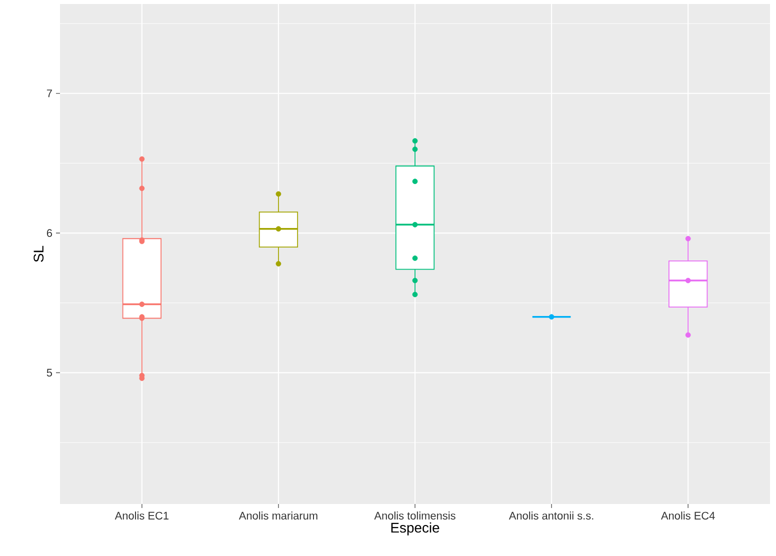  Describe the element at coordinates (49, 372) in the screenshot. I see `y-tick-label: 5` at that location.